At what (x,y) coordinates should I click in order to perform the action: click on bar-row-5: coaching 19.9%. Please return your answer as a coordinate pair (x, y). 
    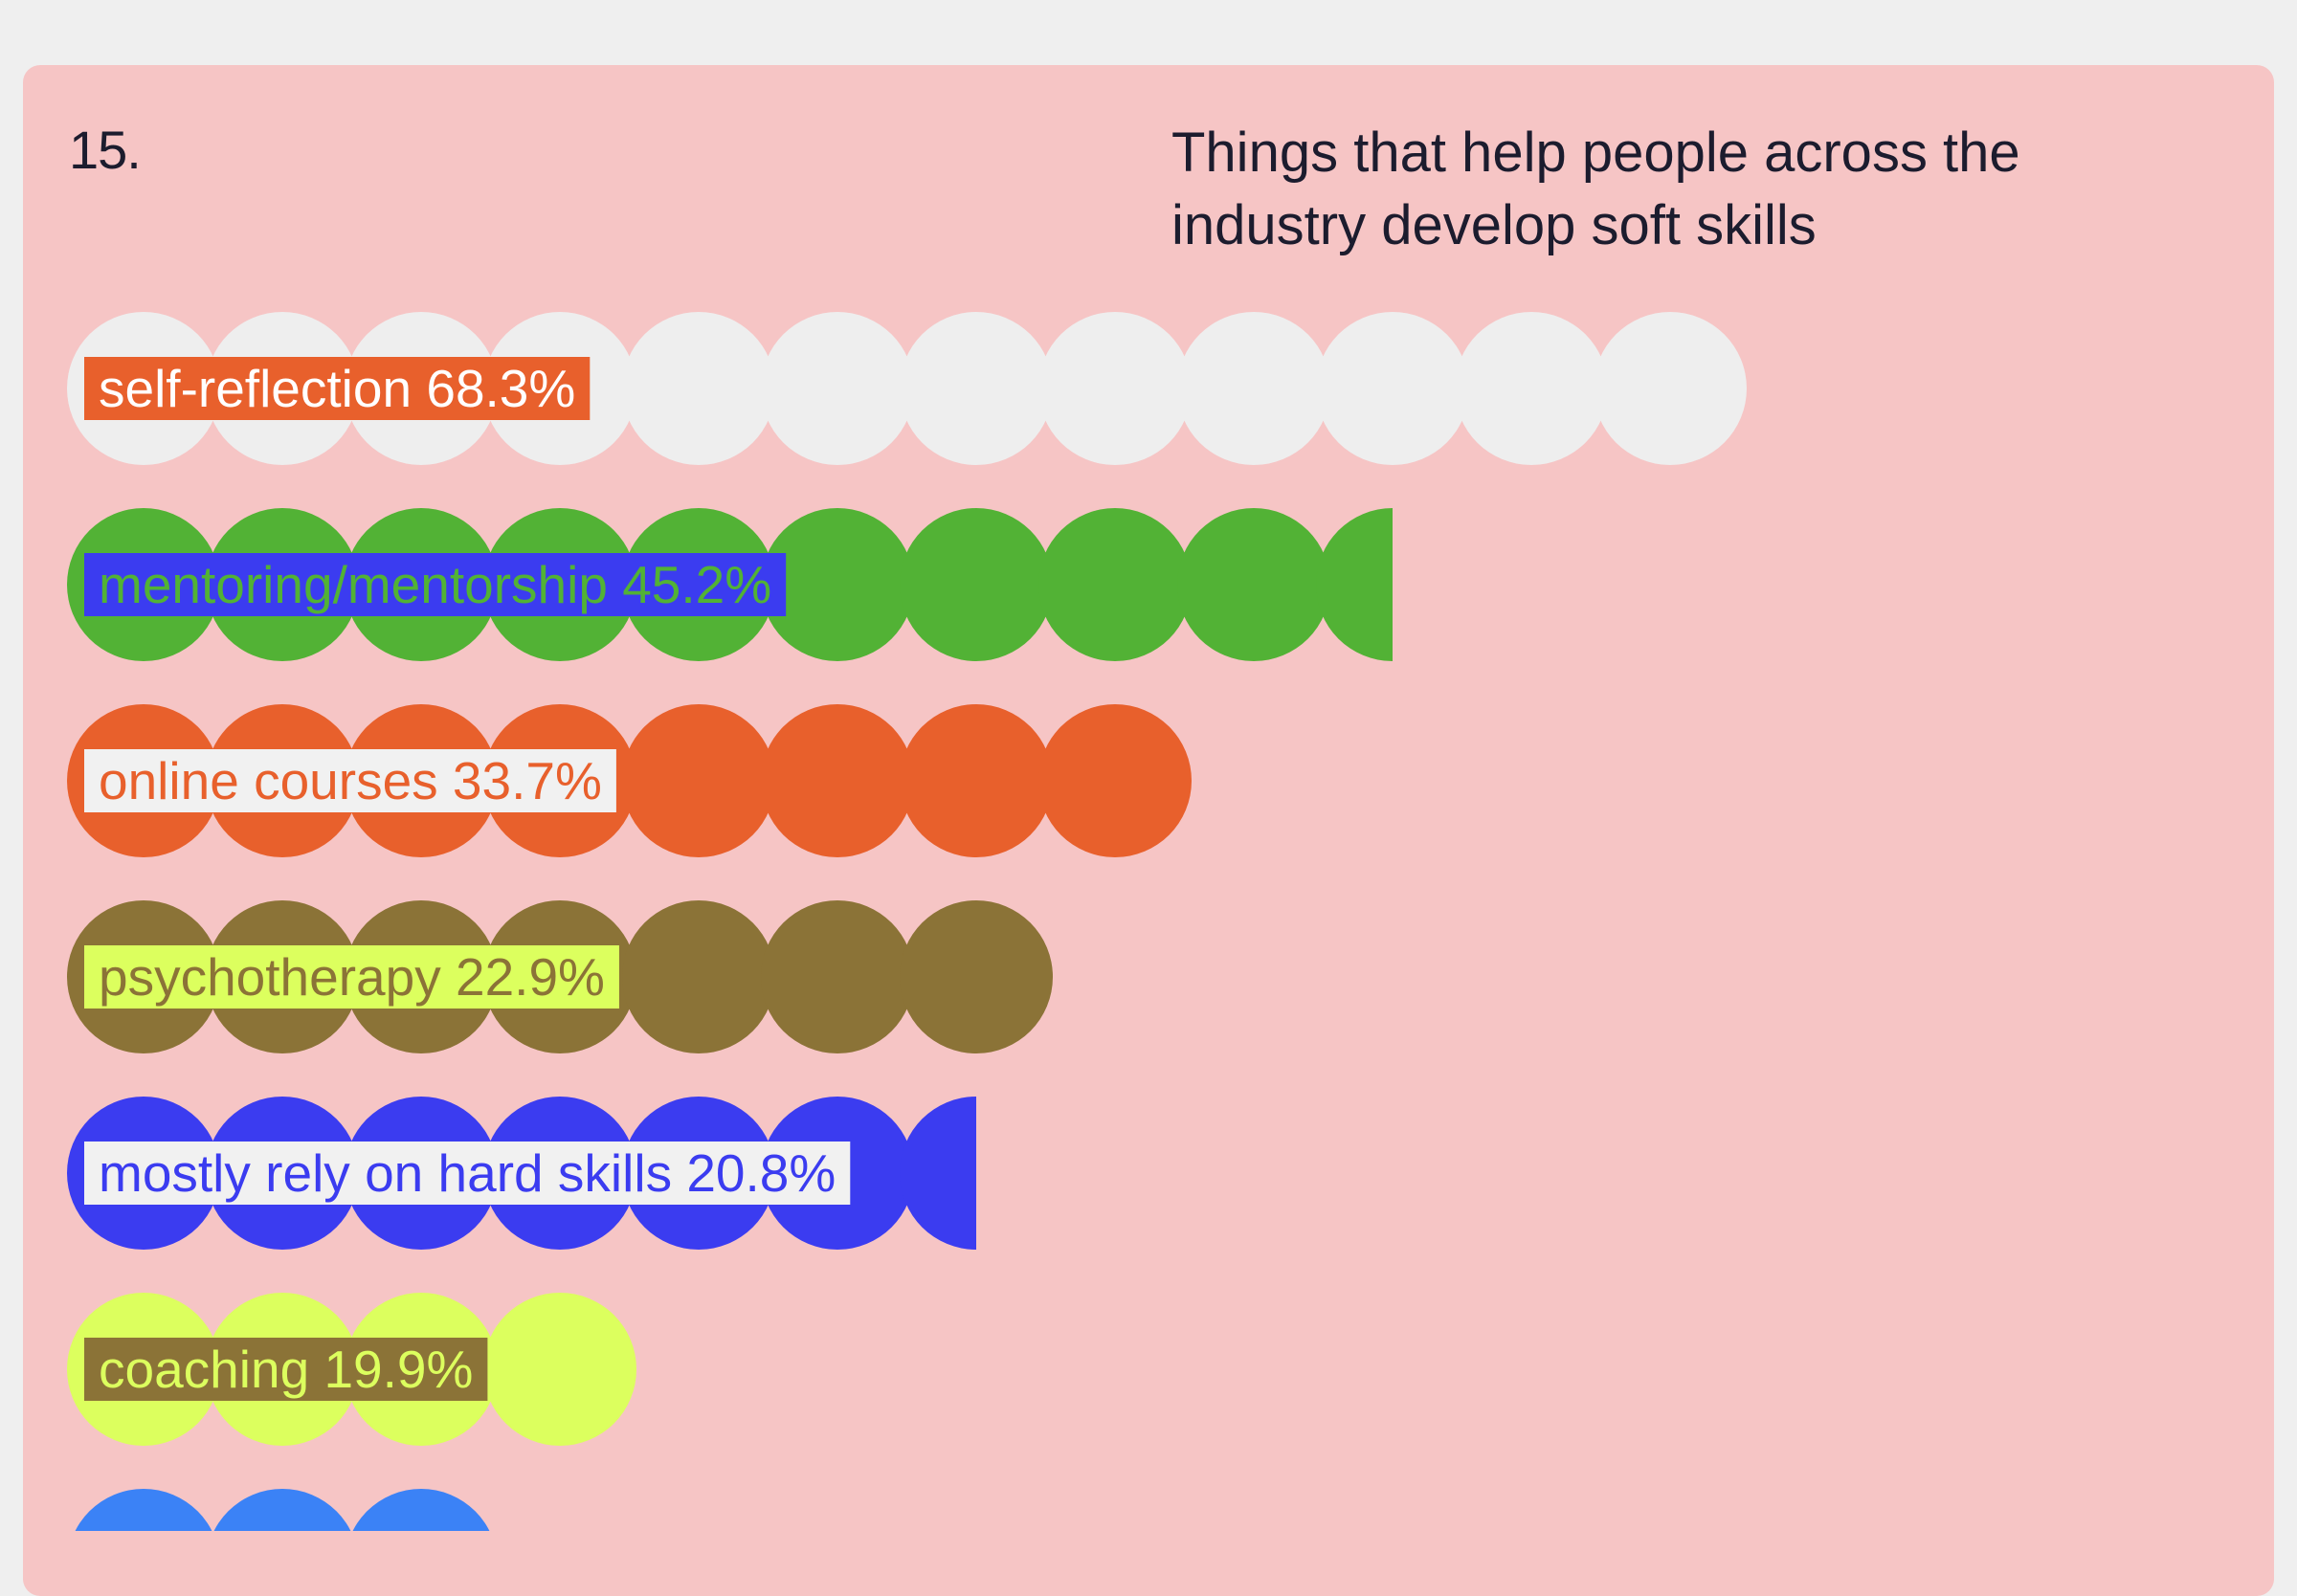
    Looking at the image, I should click on (351, 1370).